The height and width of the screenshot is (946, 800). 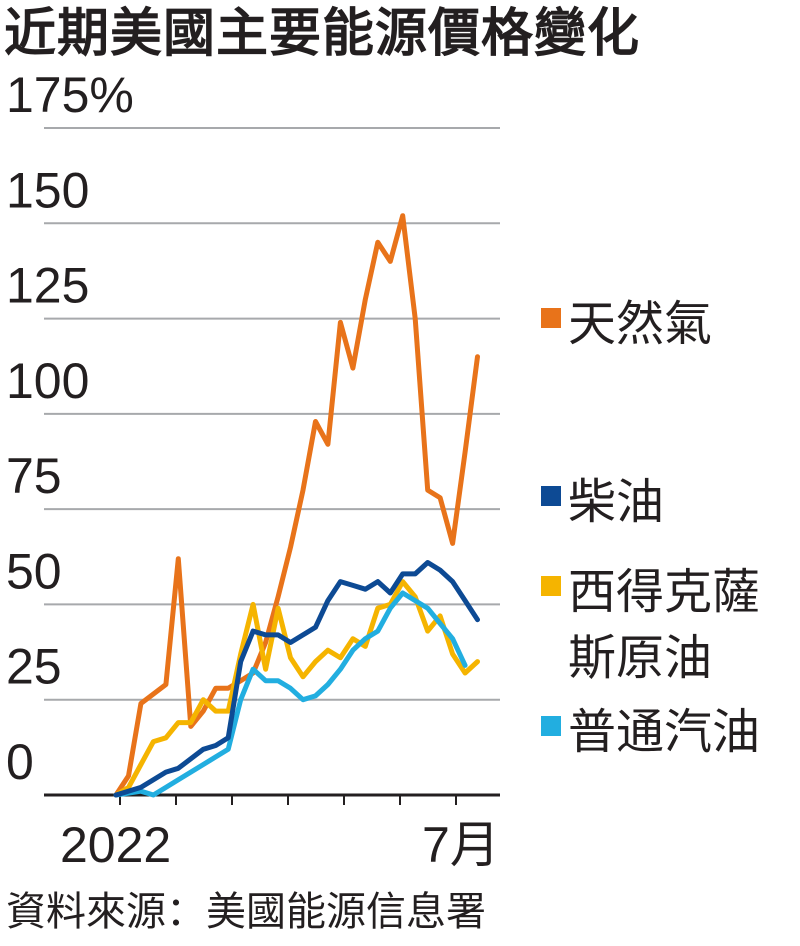 What do you see at coordinates (322, 34) in the screenshot?
I see `chart-title: 近期美國主要能源價格變化` at bounding box center [322, 34].